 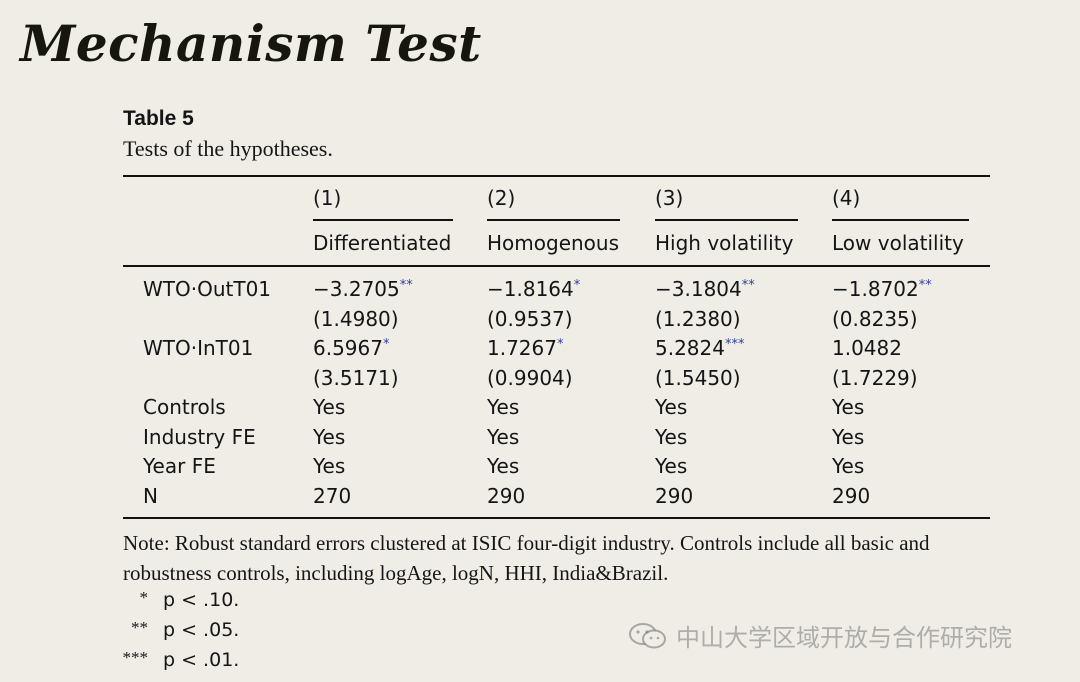 I want to click on row-label: WTO·OutT01, so click(x=207, y=289).